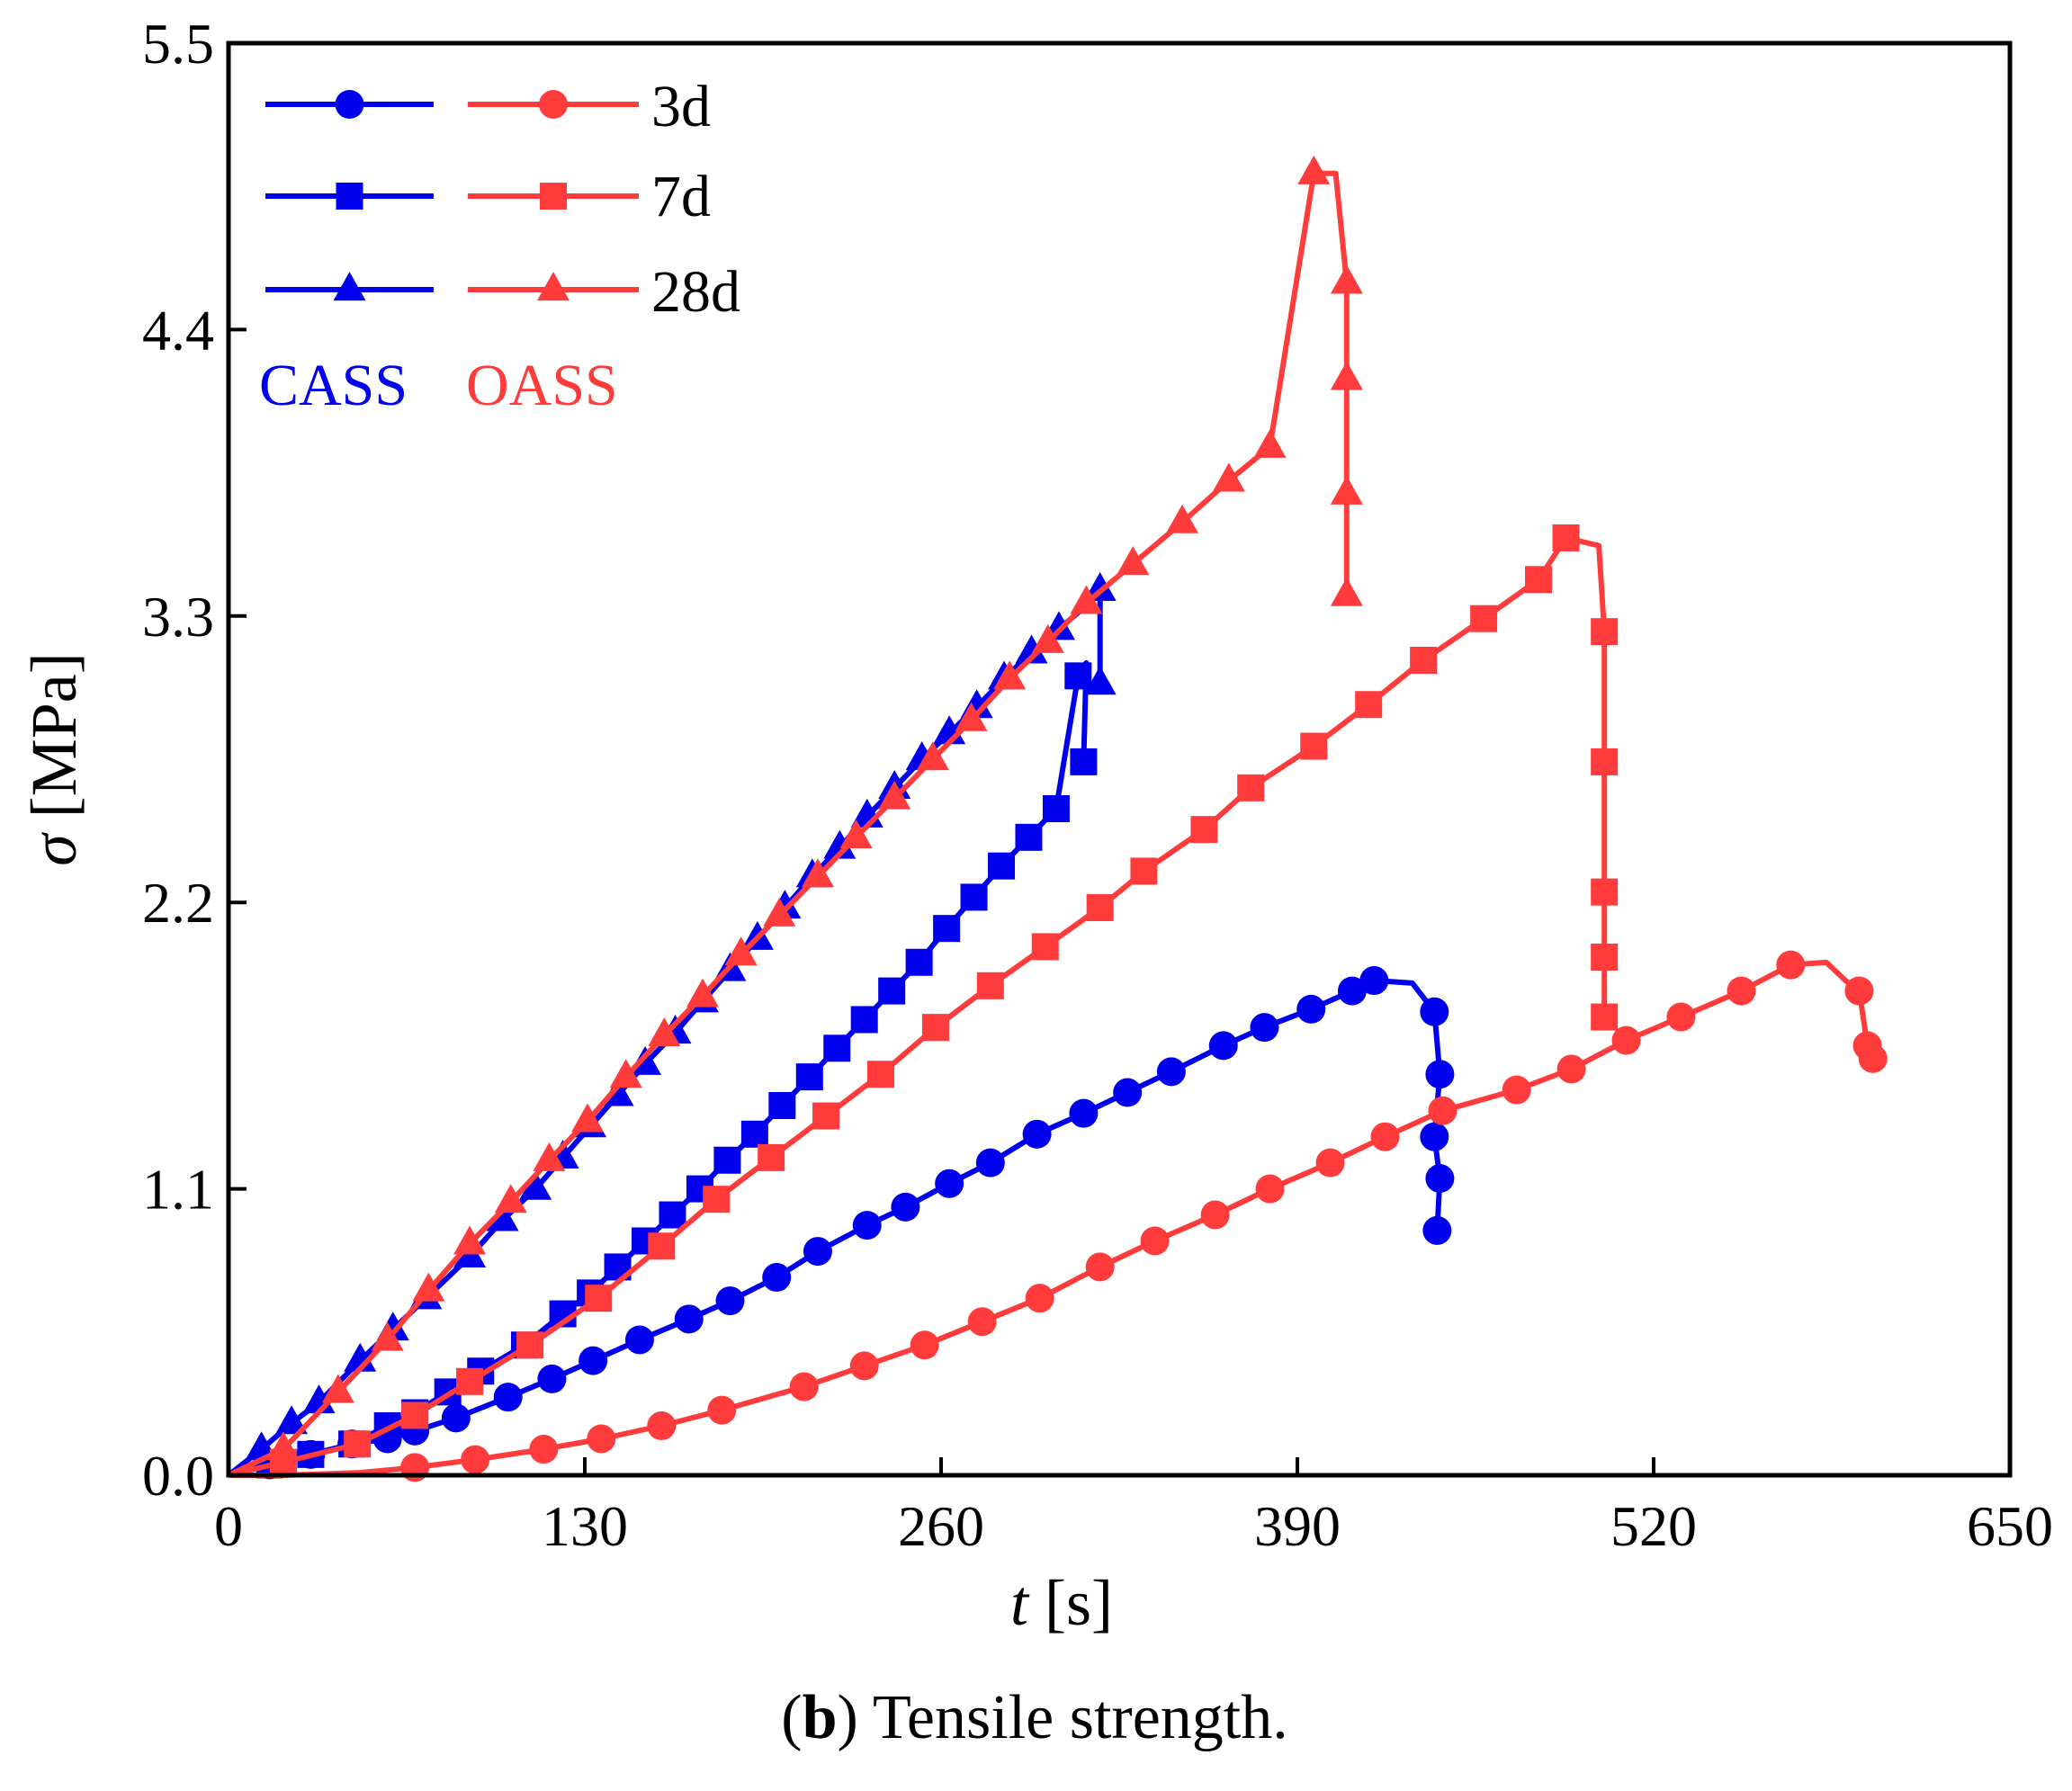 The width and height of the screenshot is (2072, 1791). What do you see at coordinates (791, 1717) in the screenshot?
I see `caption-open: (` at bounding box center [791, 1717].